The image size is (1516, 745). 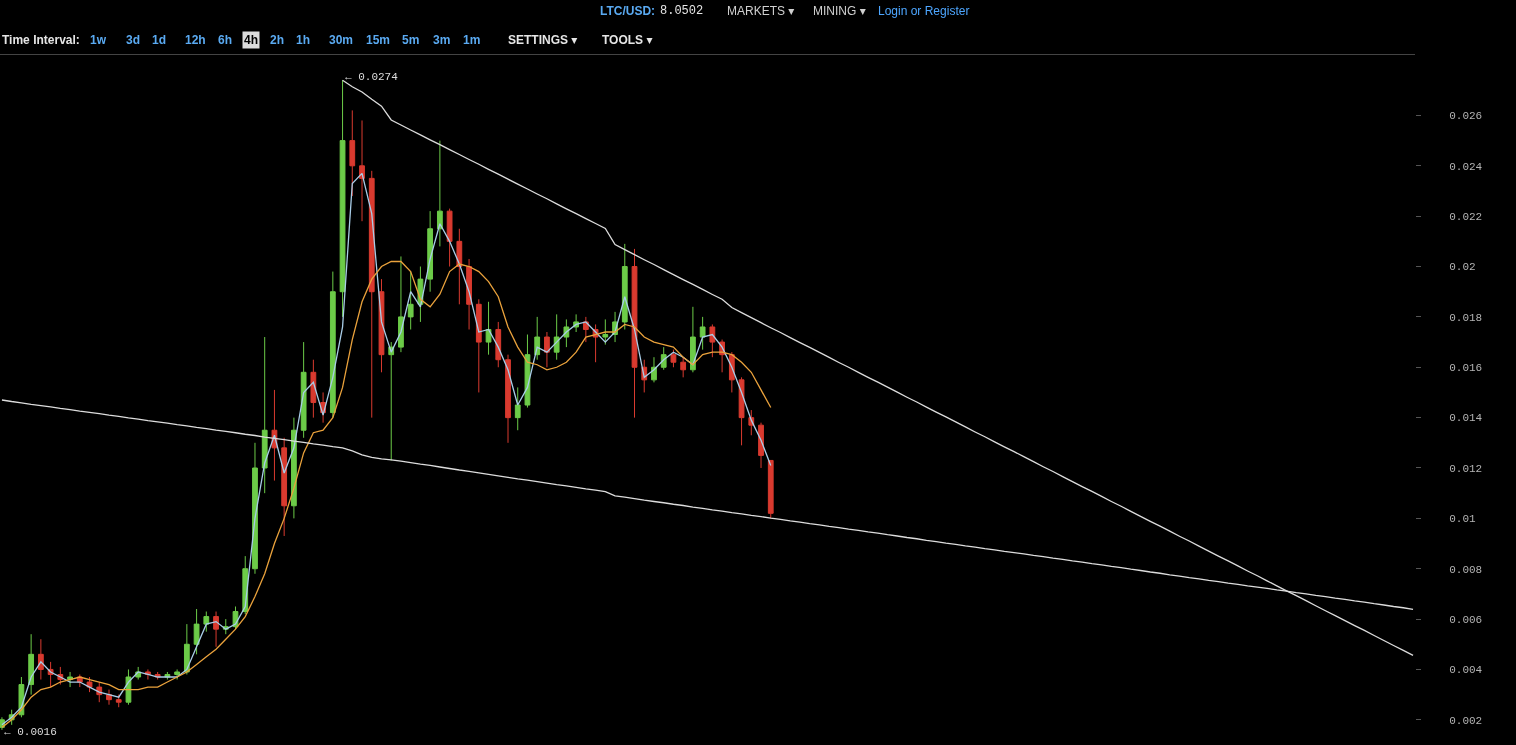 What do you see at coordinates (1466, 418) in the screenshot?
I see `y-tick-label: 0.014` at bounding box center [1466, 418].